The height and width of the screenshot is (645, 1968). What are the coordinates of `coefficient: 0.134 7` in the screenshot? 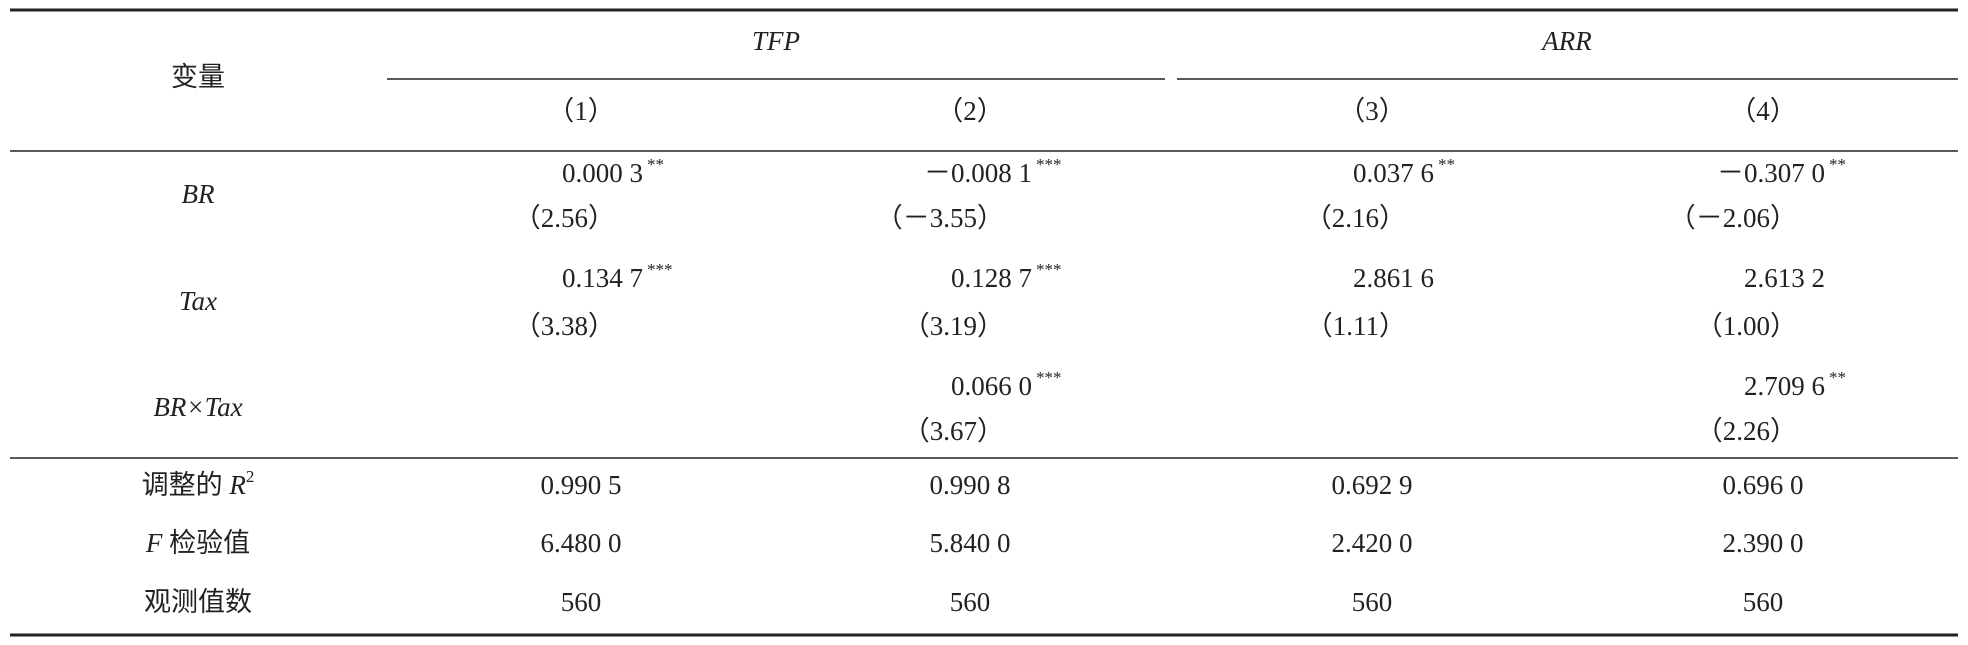 It's located at (602, 278).